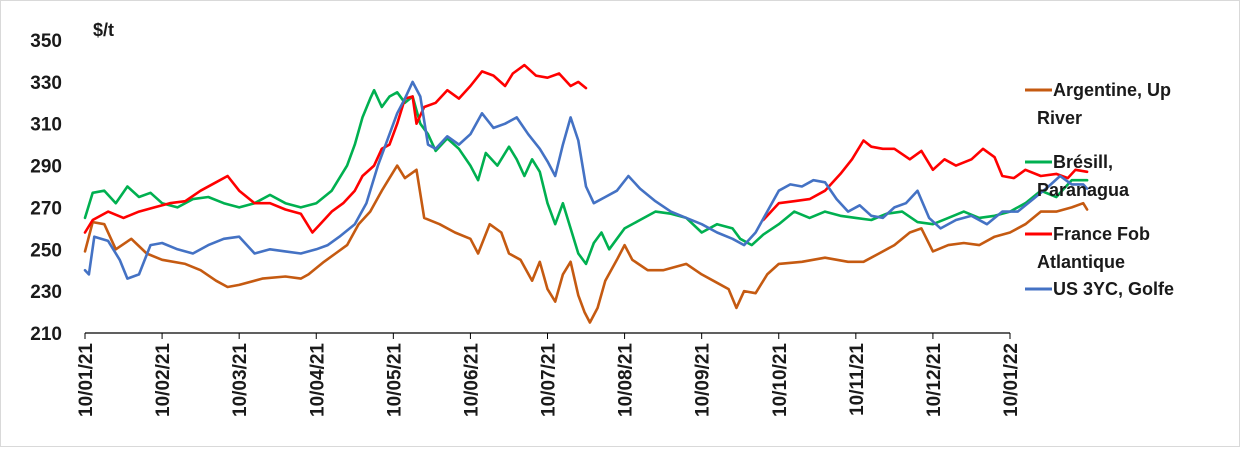  What do you see at coordinates (46, 334) in the screenshot?
I see `y-tick-label: 210` at bounding box center [46, 334].